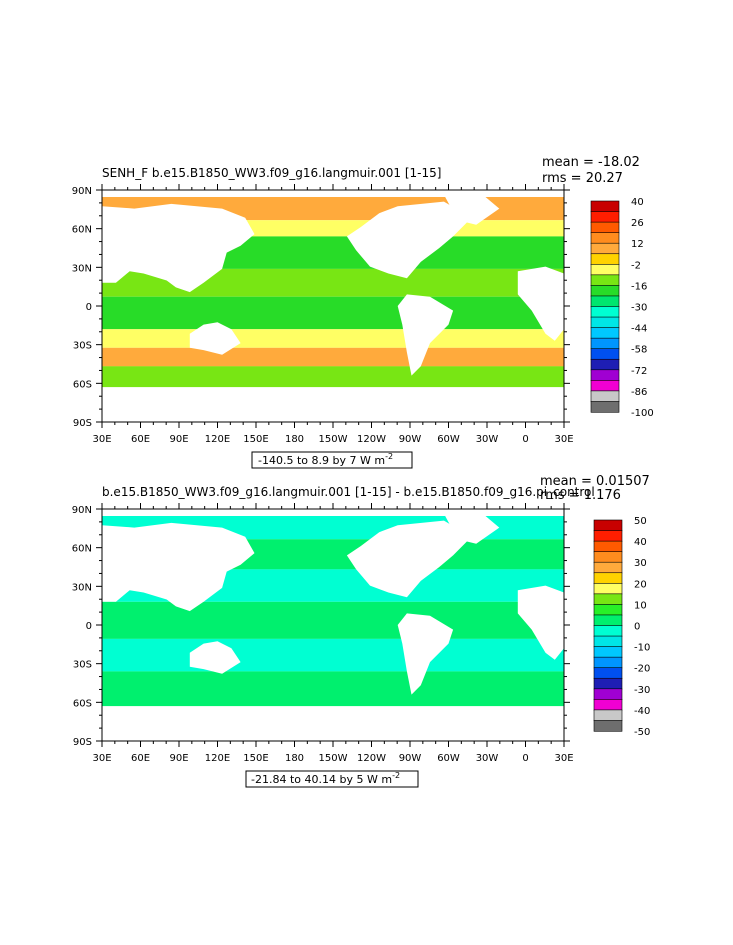 The width and height of the screenshot is (733, 945). Describe the element at coordinates (642, 648) in the screenshot. I see `colorbar-label: -10` at that location.